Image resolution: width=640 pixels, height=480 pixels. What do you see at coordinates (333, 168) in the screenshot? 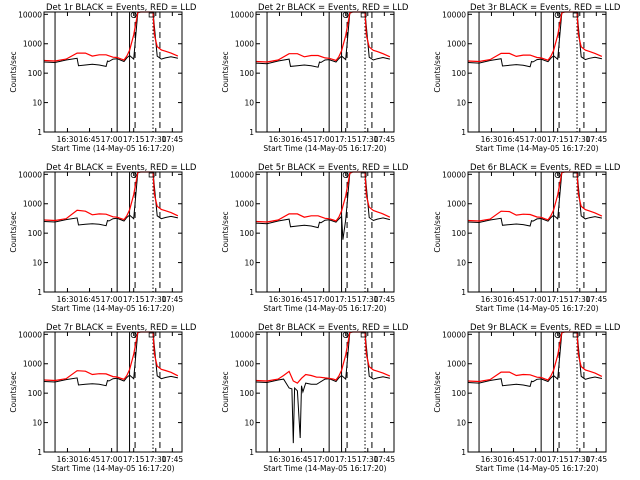
I see `chart-title: Det 5r BLACK = Events, RED = LLD` at bounding box center [333, 168].